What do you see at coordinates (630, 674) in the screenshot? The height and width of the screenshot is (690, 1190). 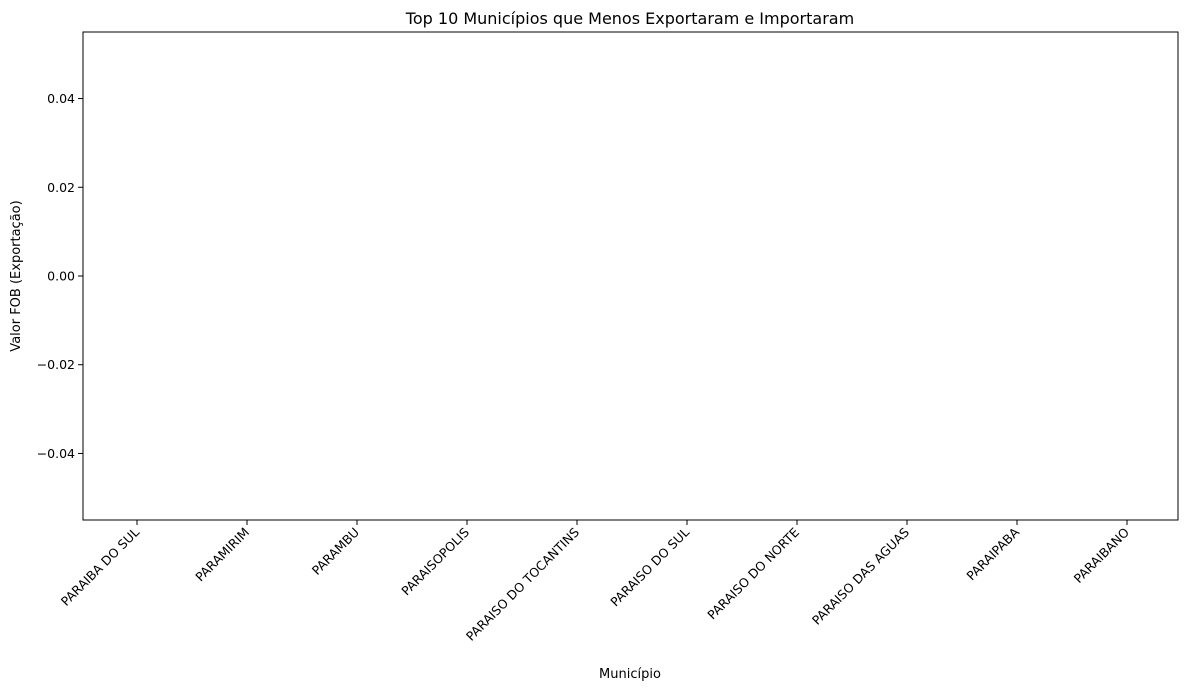 I see `x-axis-label: Município` at bounding box center [630, 674].